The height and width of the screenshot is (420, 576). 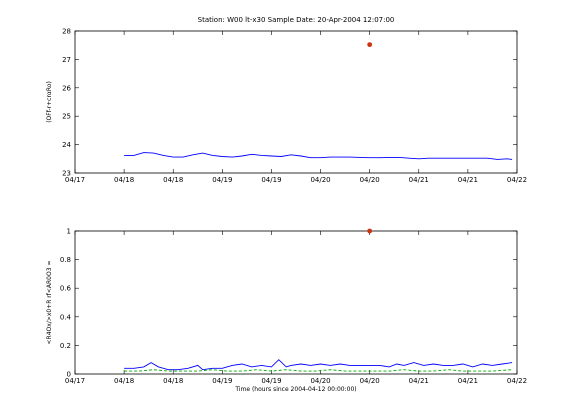 What do you see at coordinates (49, 303) in the screenshot?
I see `y-axis-label: <R4Ox/>x0+R rf<AR0O3 =` at bounding box center [49, 303].